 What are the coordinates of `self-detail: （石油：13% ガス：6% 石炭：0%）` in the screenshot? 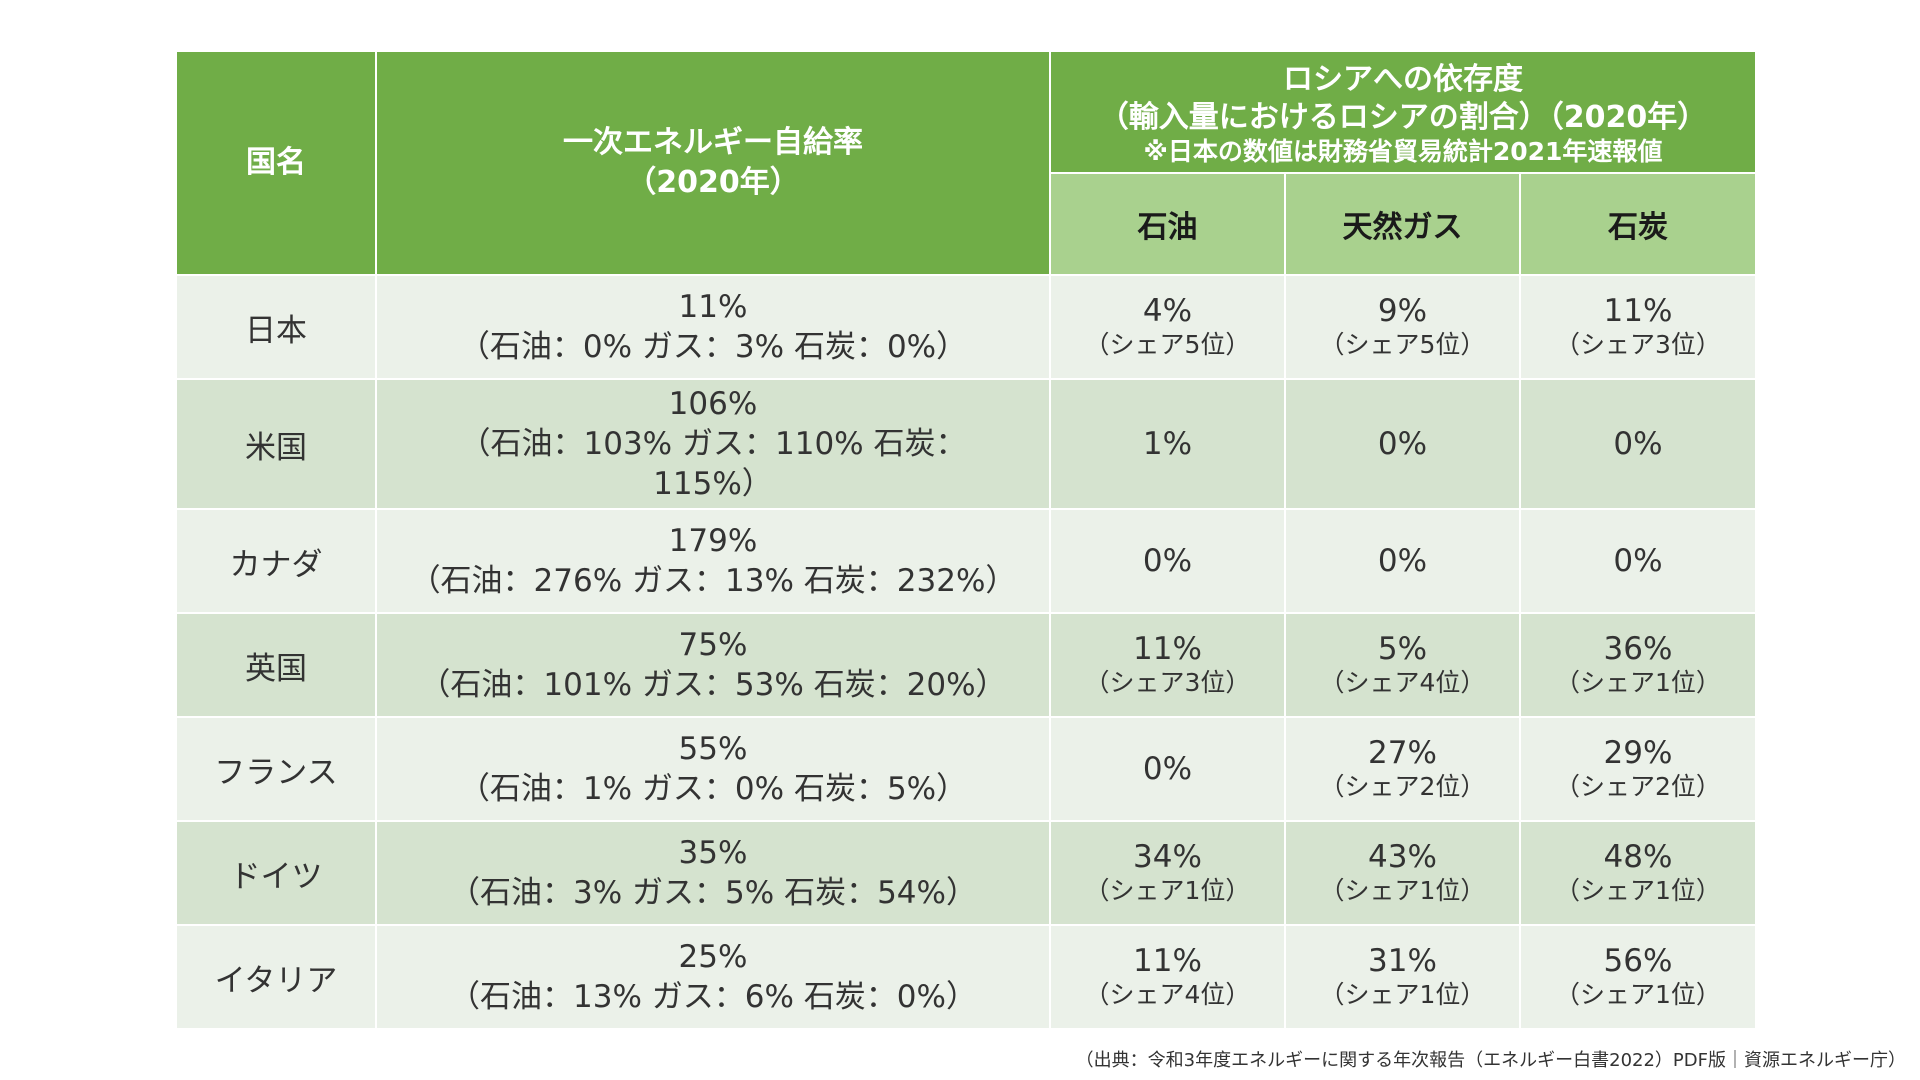 It's located at (713, 997).